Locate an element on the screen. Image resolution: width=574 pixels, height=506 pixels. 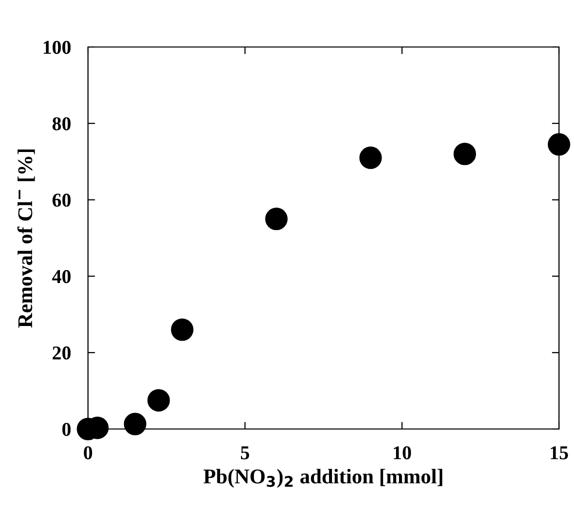
x-tick-label: 0 is located at coordinates (88, 453).